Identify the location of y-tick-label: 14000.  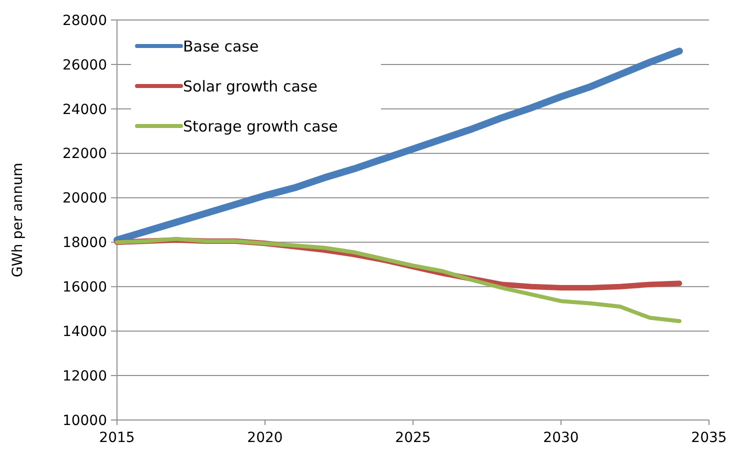
(84, 332).